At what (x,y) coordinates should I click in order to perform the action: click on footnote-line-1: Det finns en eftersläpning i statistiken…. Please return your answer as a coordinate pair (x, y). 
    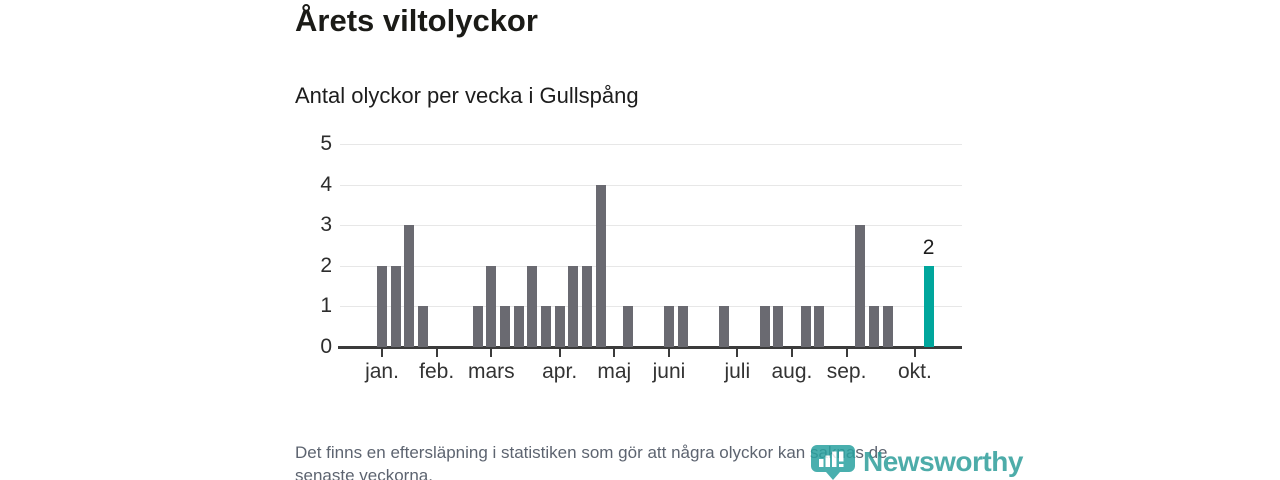
    Looking at the image, I should click on (591, 452).